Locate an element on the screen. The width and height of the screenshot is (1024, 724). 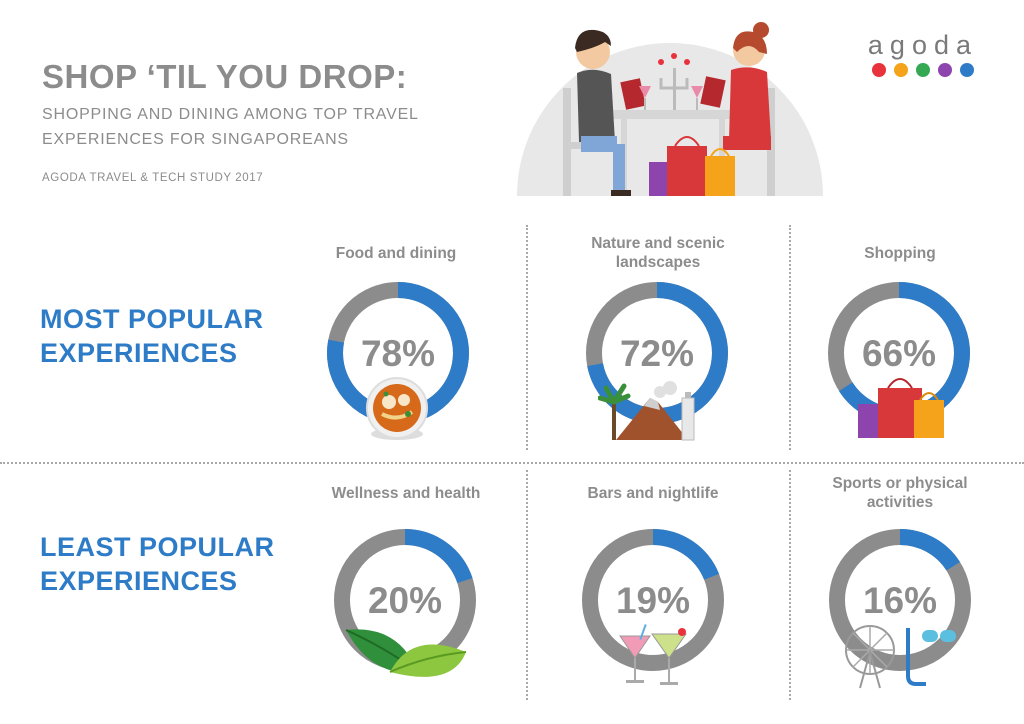
donut-value-label: 16% is located at coordinates (900, 600).